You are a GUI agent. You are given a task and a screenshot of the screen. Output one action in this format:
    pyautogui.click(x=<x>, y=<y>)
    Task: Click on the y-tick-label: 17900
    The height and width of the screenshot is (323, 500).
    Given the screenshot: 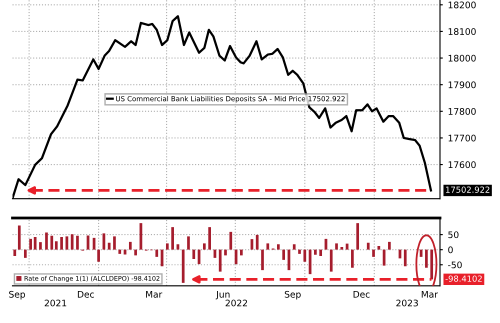 What is the action you would take?
    pyautogui.click(x=462, y=84)
    